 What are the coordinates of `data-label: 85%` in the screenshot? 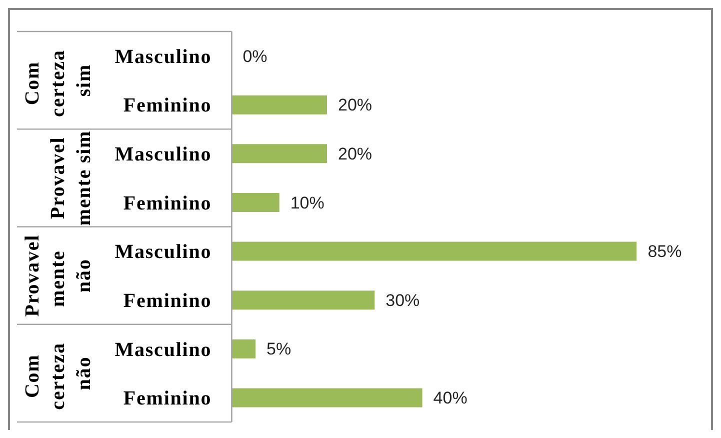 It's located at (665, 252).